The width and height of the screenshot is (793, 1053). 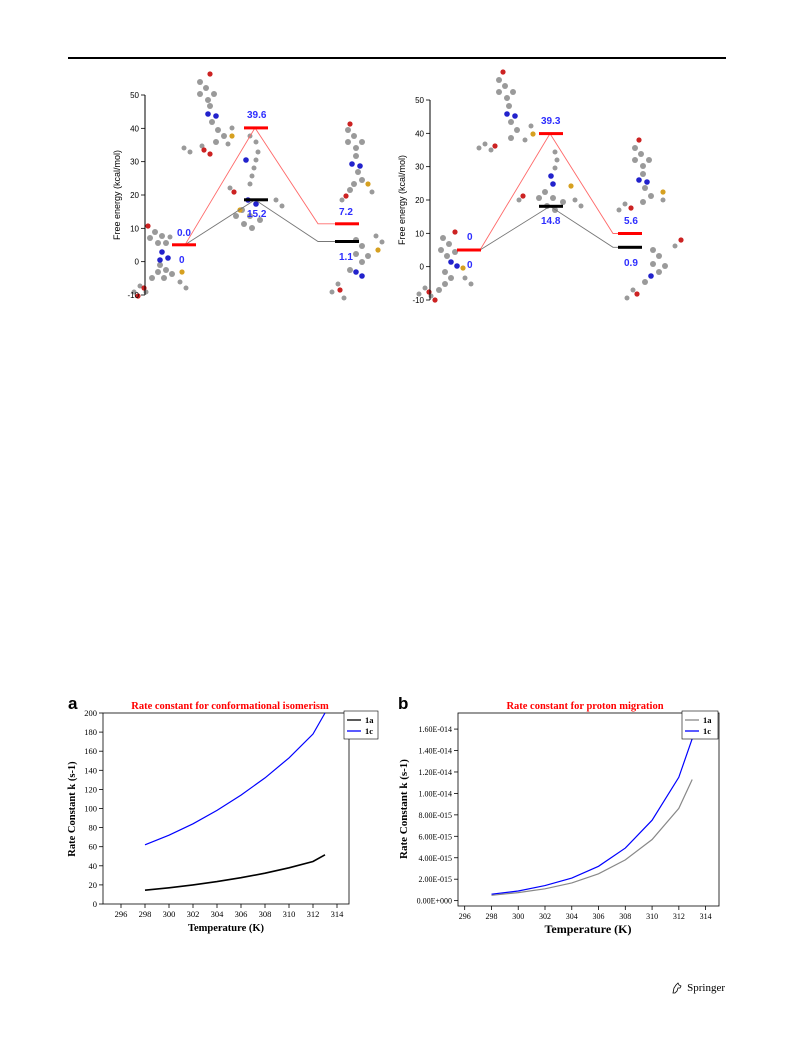 What do you see at coordinates (435, 815) in the screenshot?
I see `y-tick-label: 8.00E-015` at bounding box center [435, 815].